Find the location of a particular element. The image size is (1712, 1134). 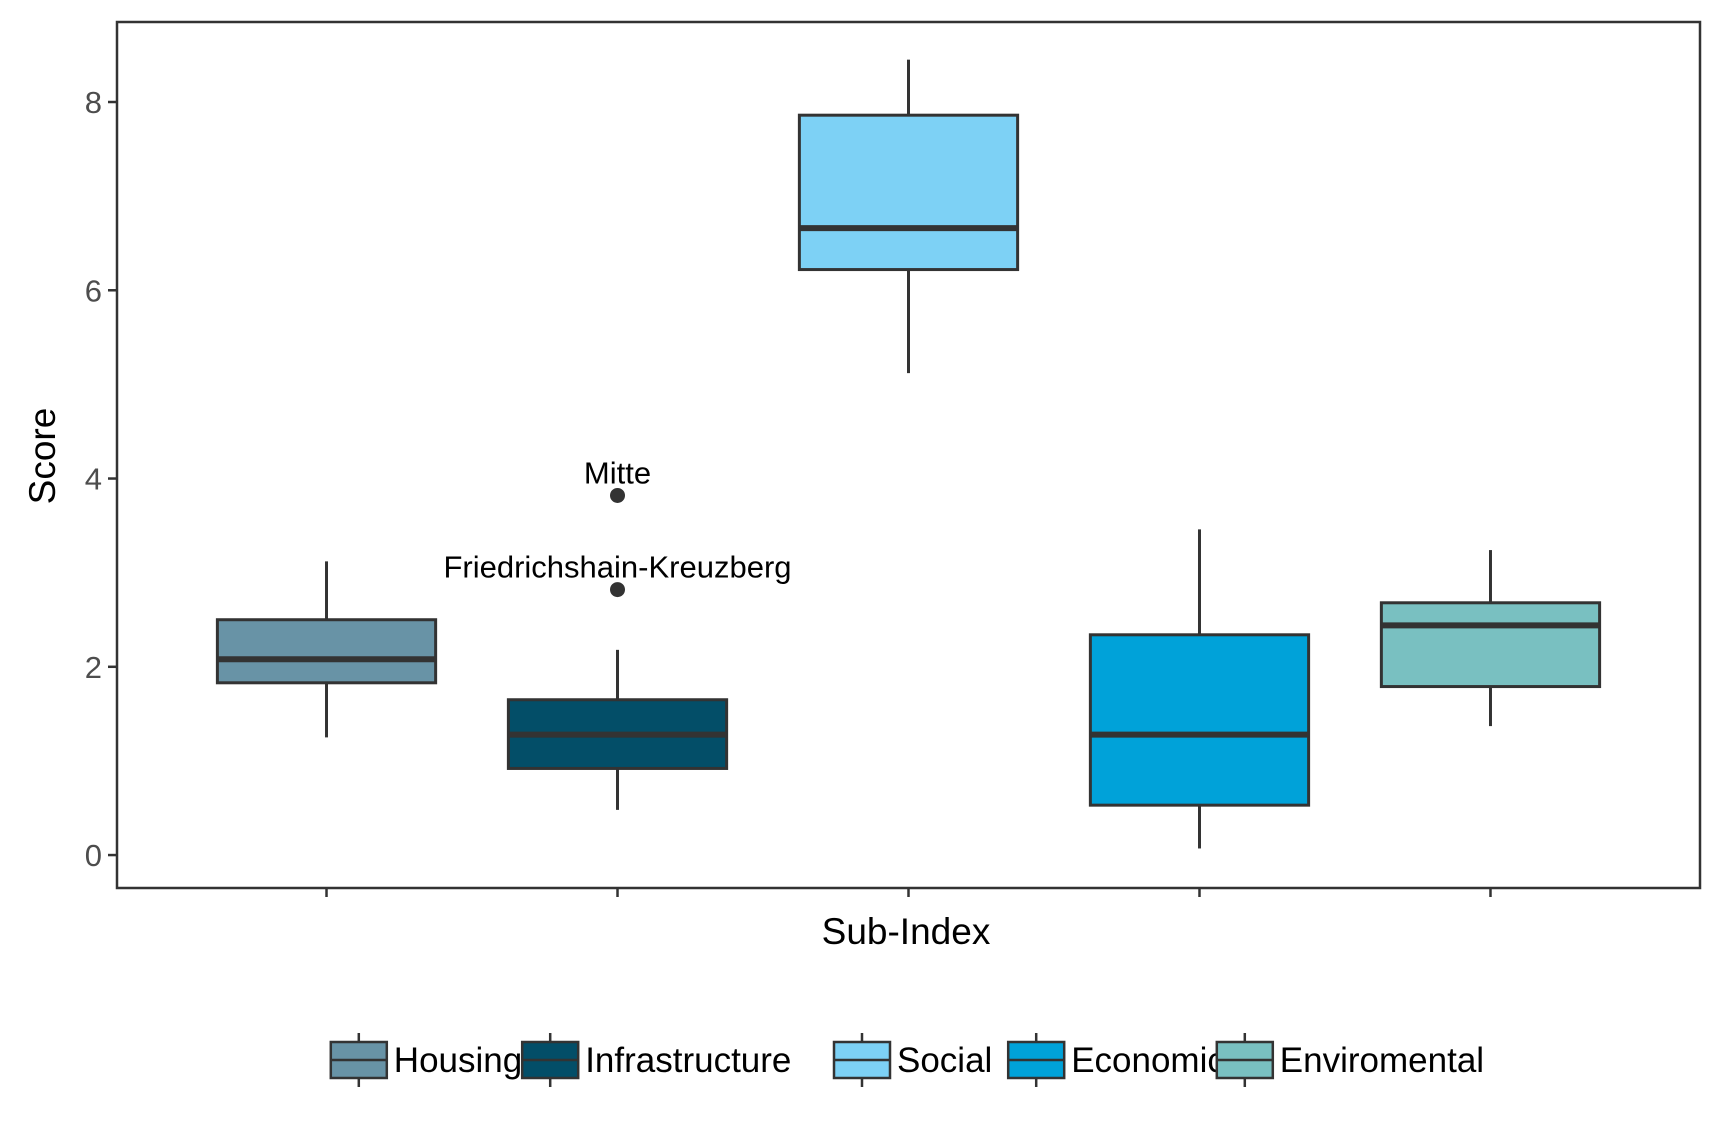

y-axis-title: Score is located at coordinates (42, 456).